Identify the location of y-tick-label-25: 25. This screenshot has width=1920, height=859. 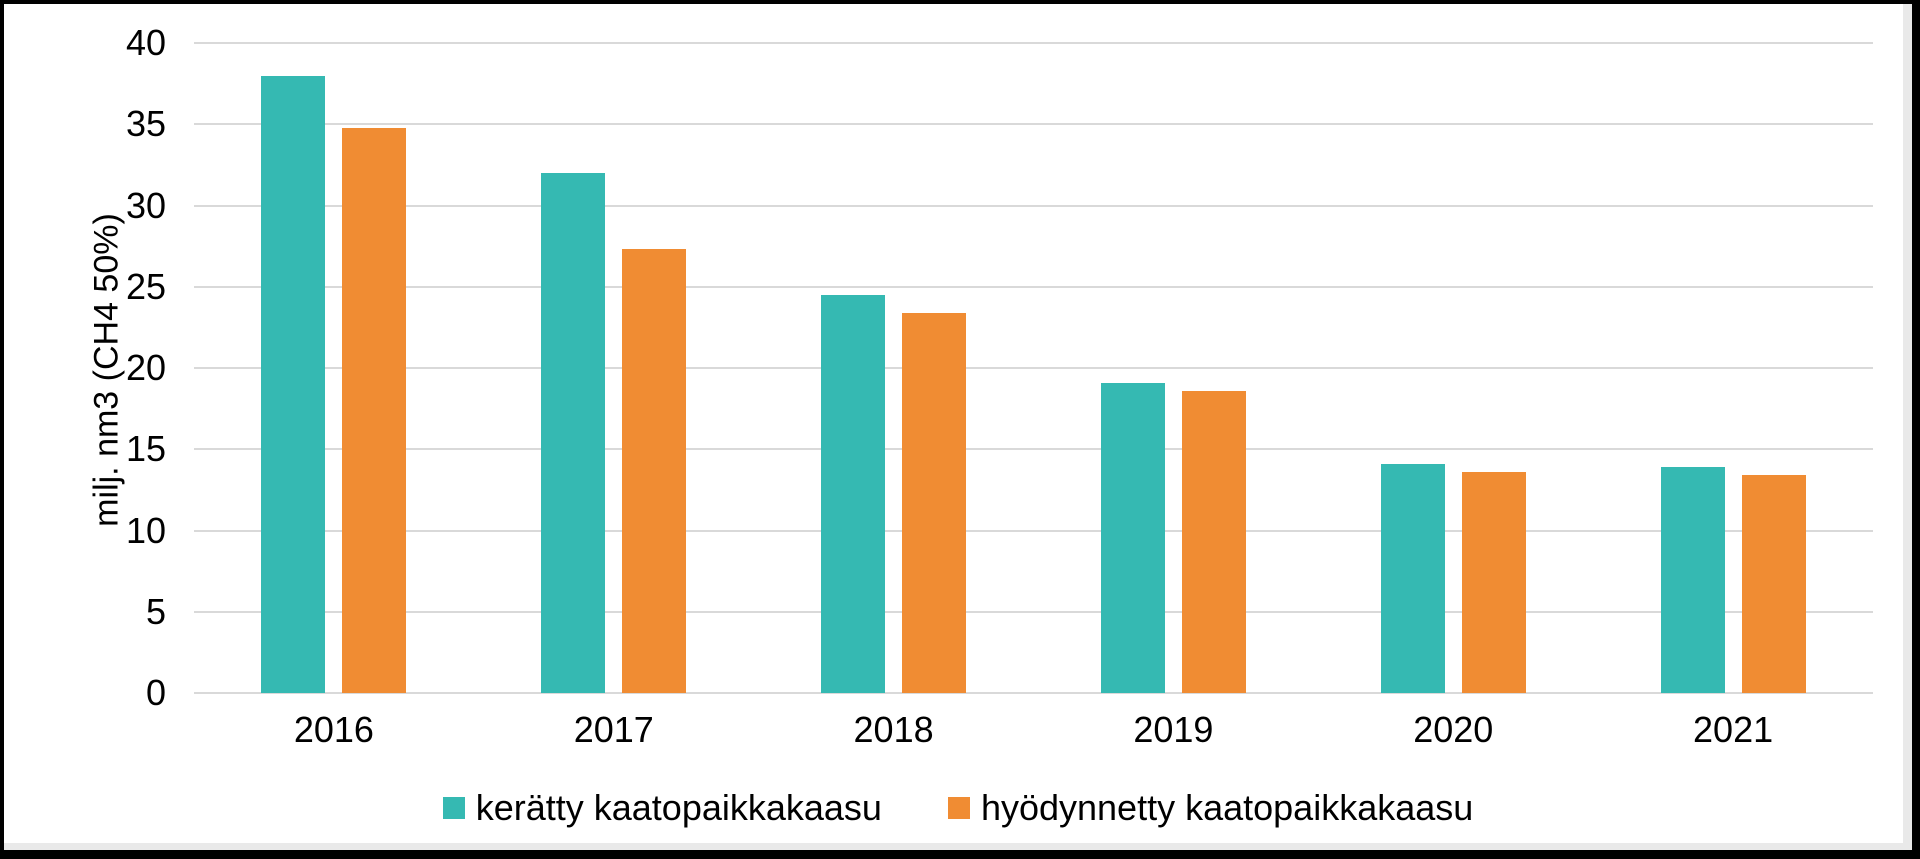
(145, 286).